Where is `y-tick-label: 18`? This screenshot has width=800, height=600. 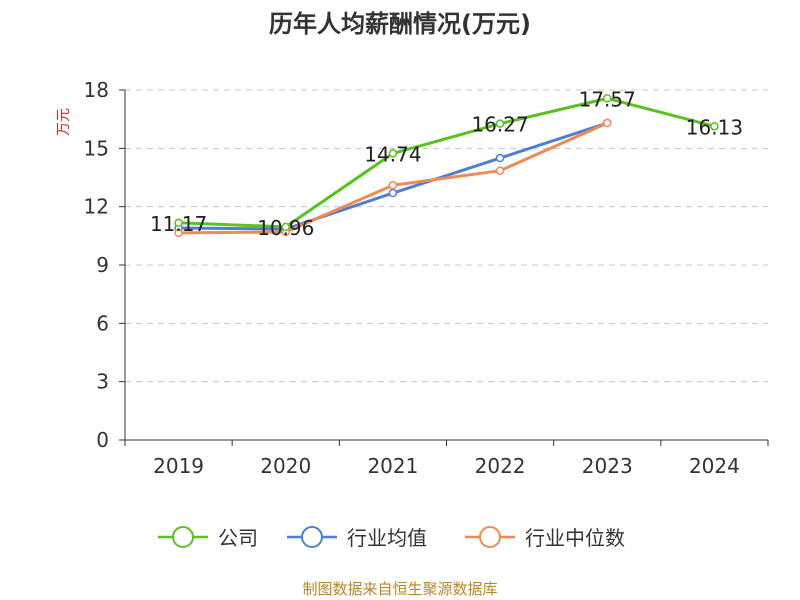 y-tick-label: 18 is located at coordinates (96, 90).